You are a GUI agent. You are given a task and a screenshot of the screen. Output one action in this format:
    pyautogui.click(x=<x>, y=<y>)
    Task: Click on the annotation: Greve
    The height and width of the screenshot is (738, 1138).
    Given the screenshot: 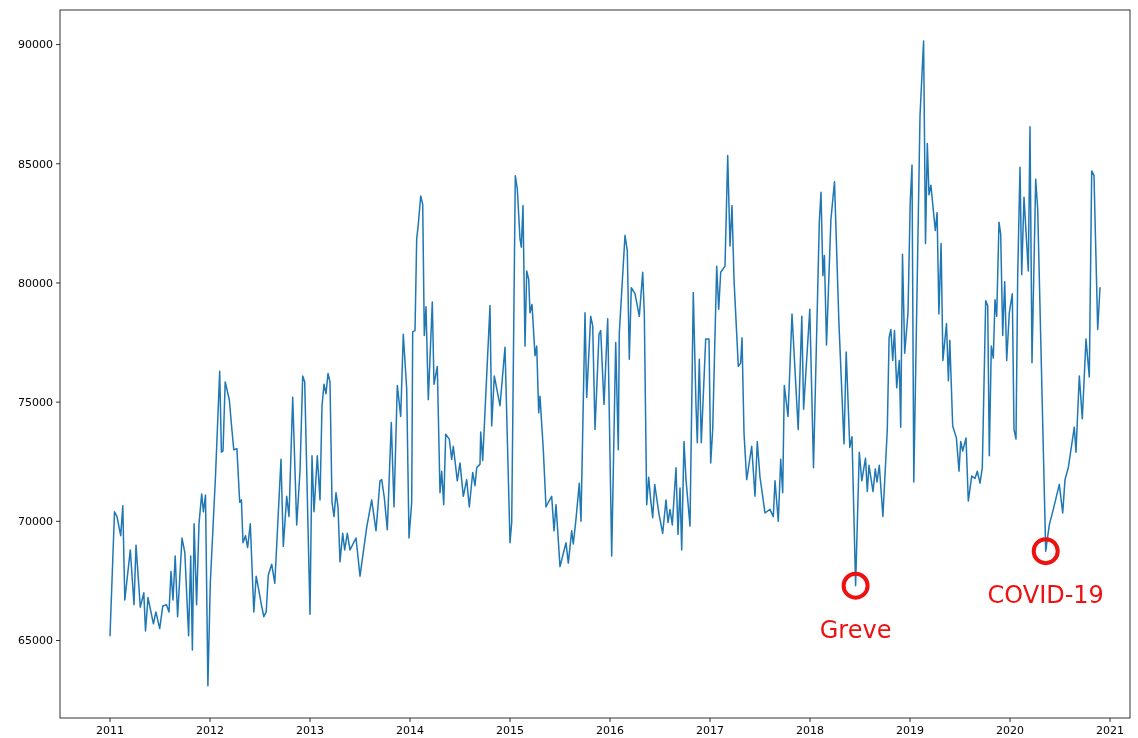 What is the action you would take?
    pyautogui.click(x=855, y=629)
    